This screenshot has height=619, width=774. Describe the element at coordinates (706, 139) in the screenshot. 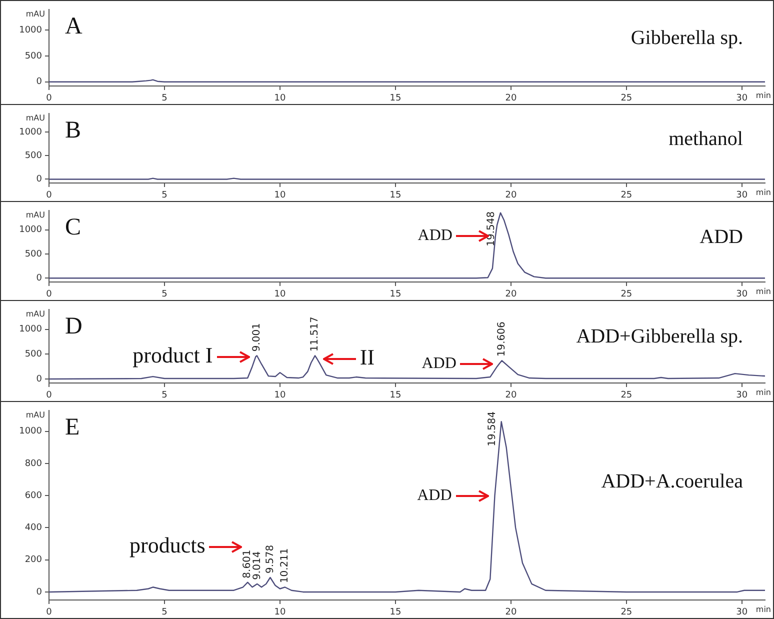

I see `text: methanol` at that location.